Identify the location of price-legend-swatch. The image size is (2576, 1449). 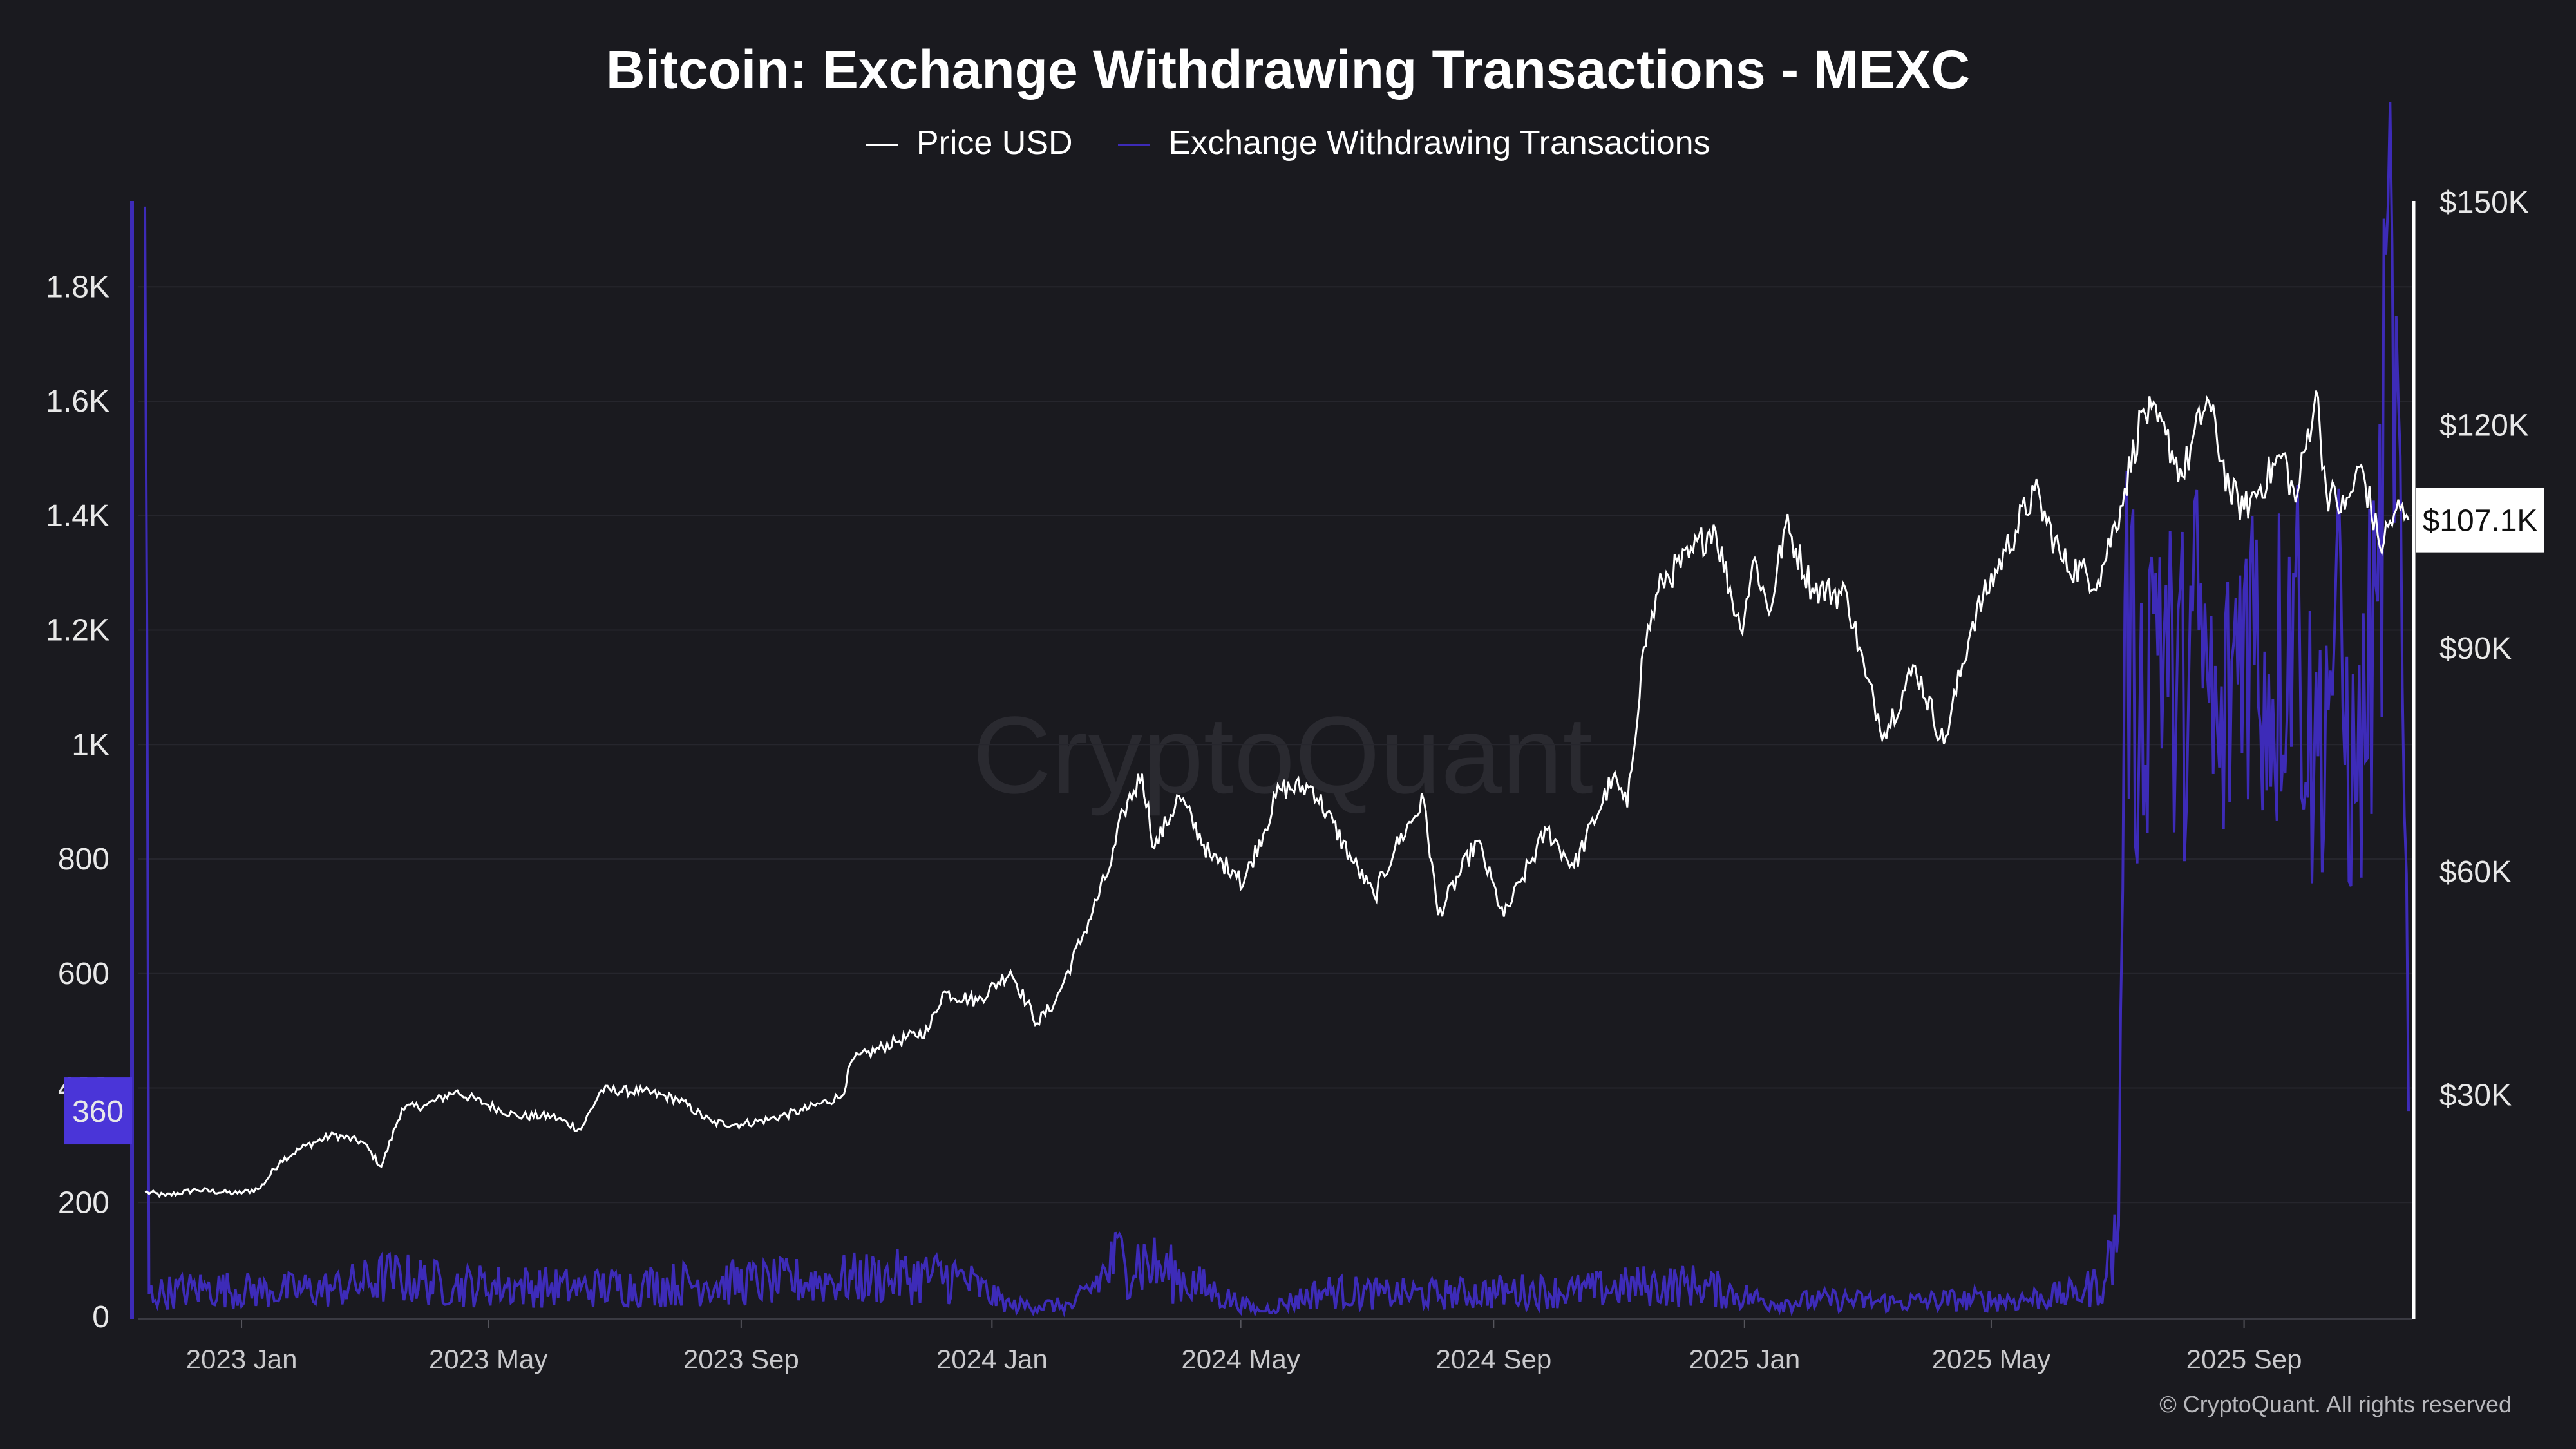
(882, 145).